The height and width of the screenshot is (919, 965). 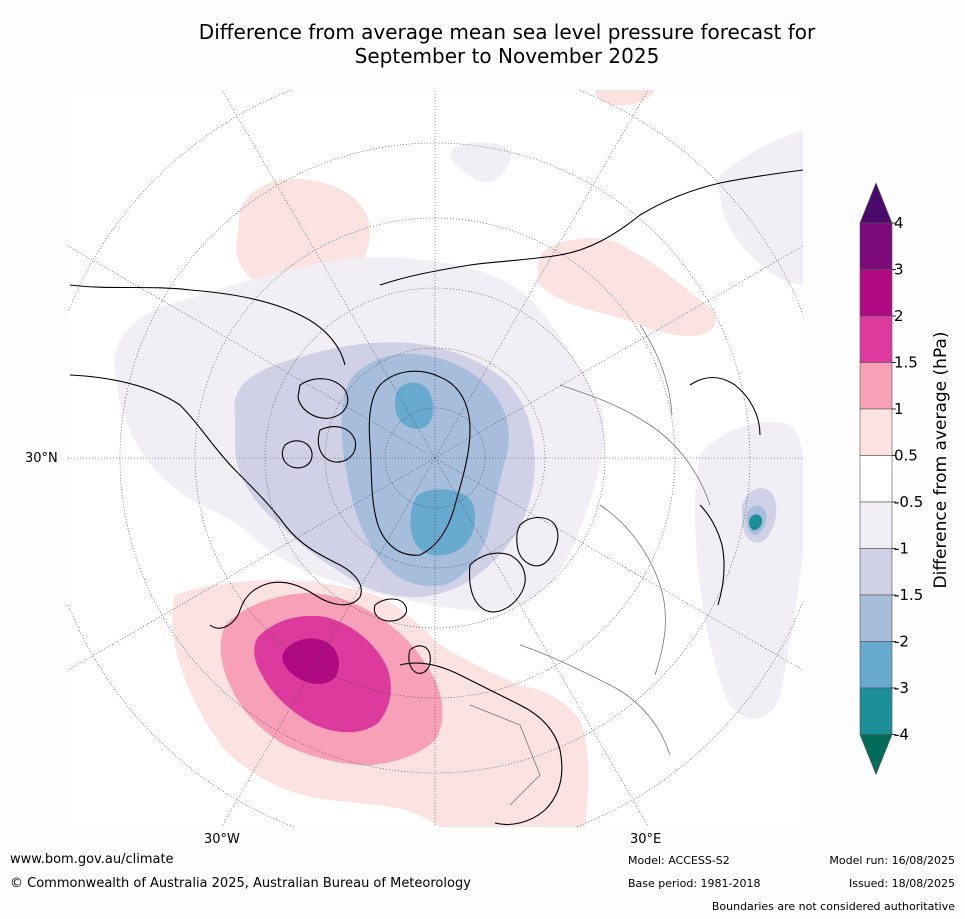 I want to click on colorbar-tick-label: -0.5, so click(x=908, y=502).